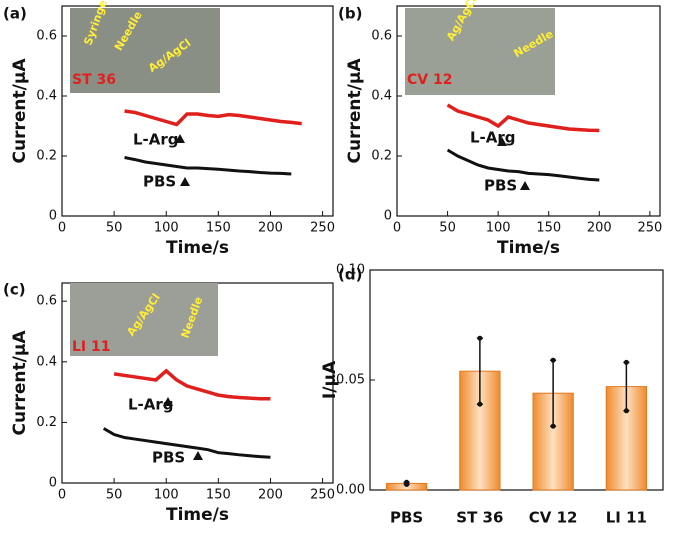  I want to click on inset-label: ST 36, so click(94, 80).